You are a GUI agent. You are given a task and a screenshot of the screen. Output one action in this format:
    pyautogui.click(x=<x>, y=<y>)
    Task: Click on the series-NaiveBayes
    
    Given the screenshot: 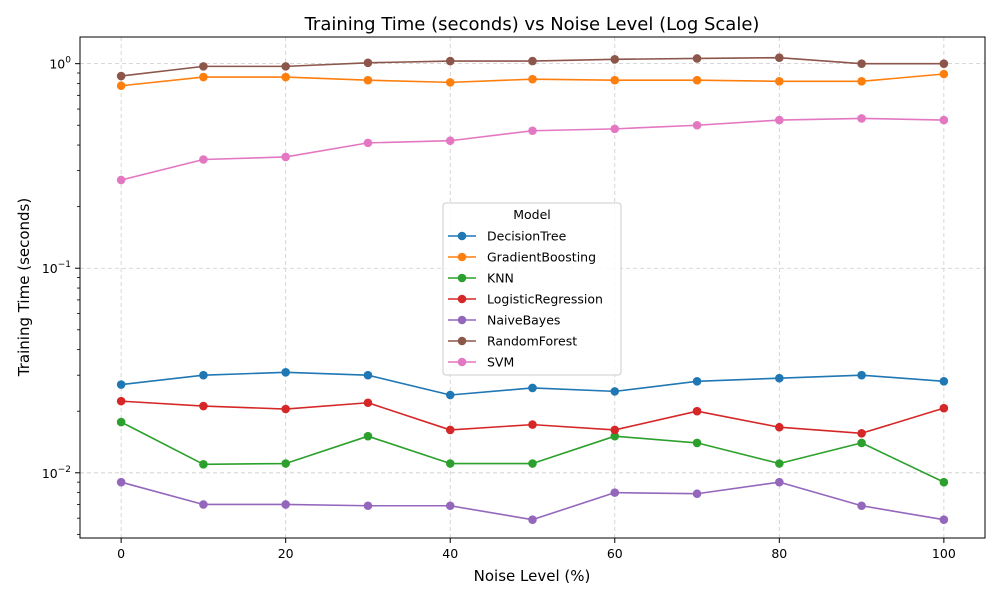 What is the action you would take?
    pyautogui.click(x=532, y=500)
    